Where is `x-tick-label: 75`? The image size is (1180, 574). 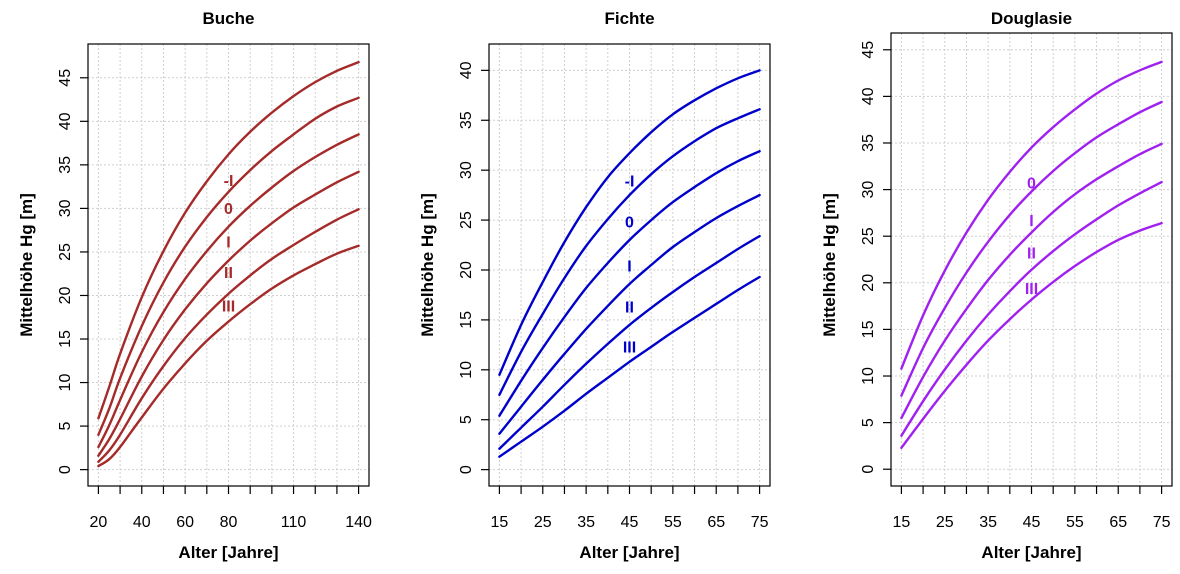
x-tick-label: 75 is located at coordinates (760, 522).